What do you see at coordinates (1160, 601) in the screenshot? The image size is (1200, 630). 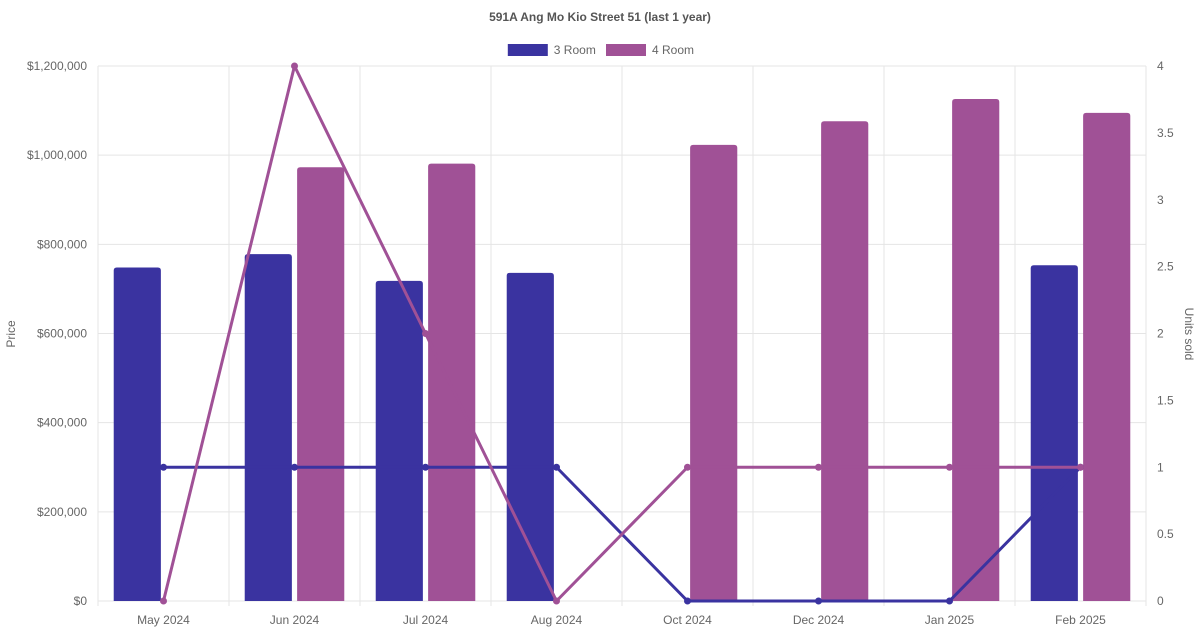 I see `y2-tick-label: 0` at bounding box center [1160, 601].